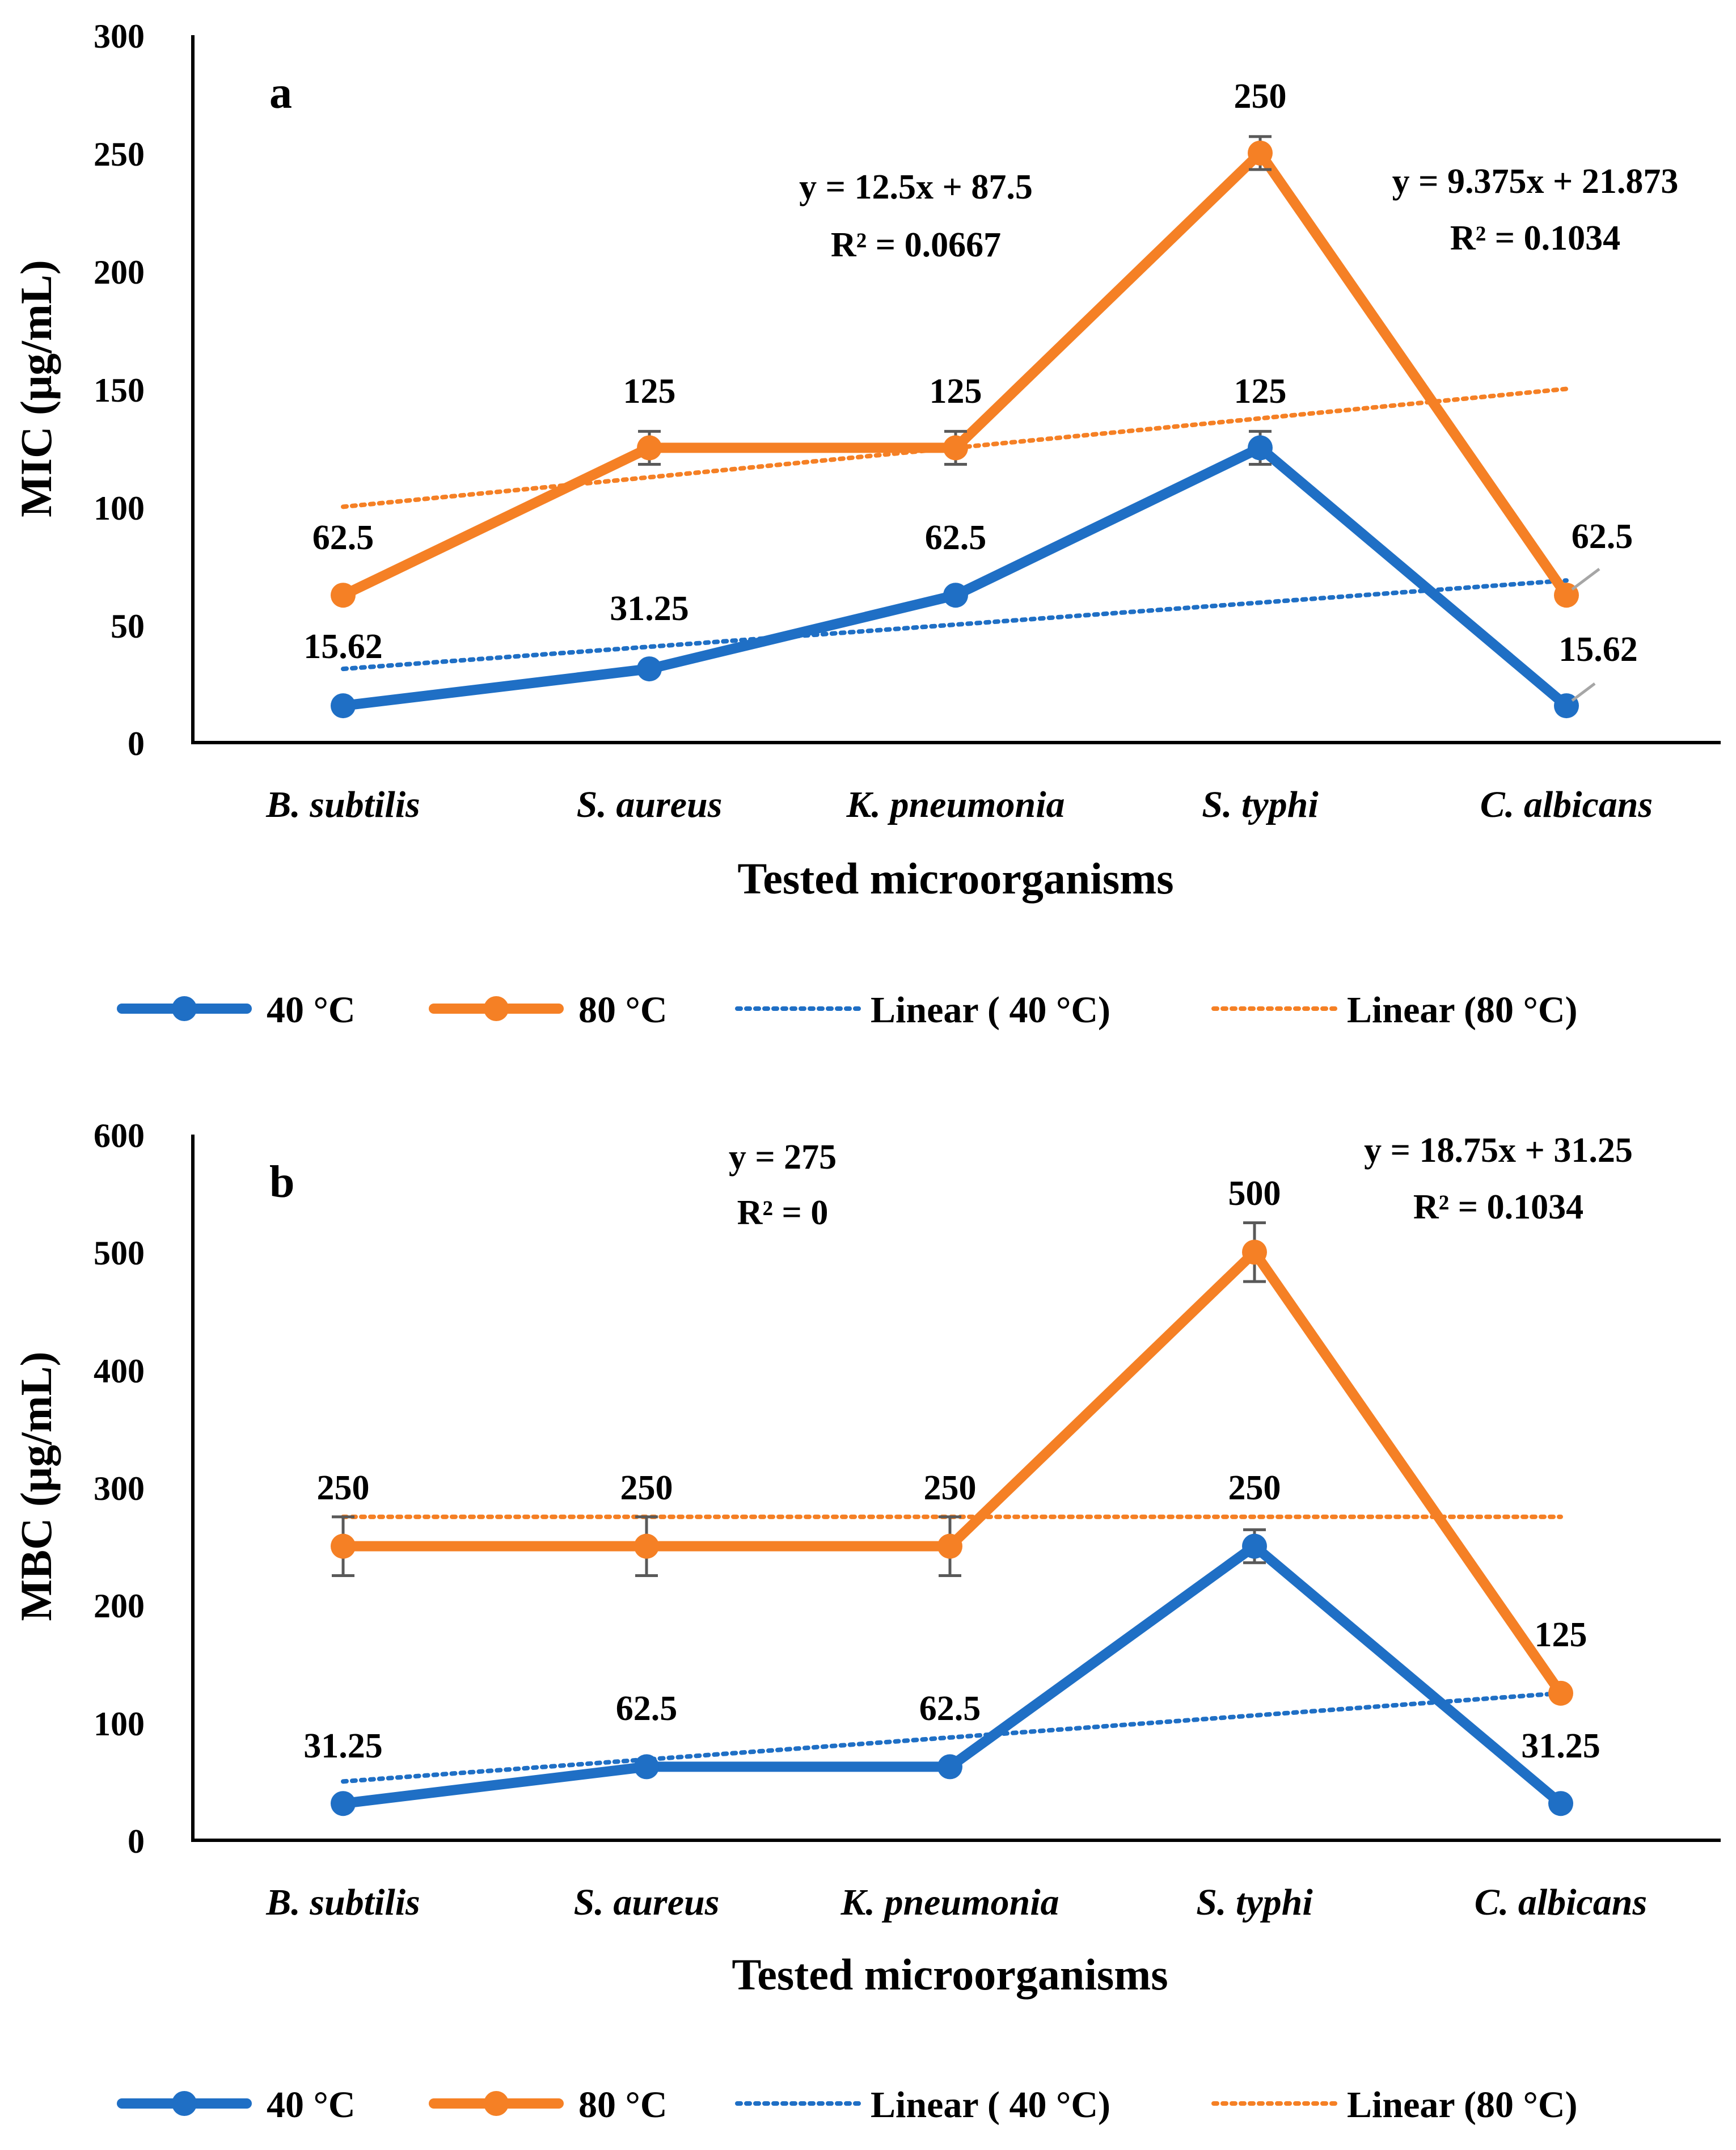 This screenshot has height=2150, width=1736. What do you see at coordinates (119, 1371) in the screenshot?
I see `y-tick-label: 400` at bounding box center [119, 1371].